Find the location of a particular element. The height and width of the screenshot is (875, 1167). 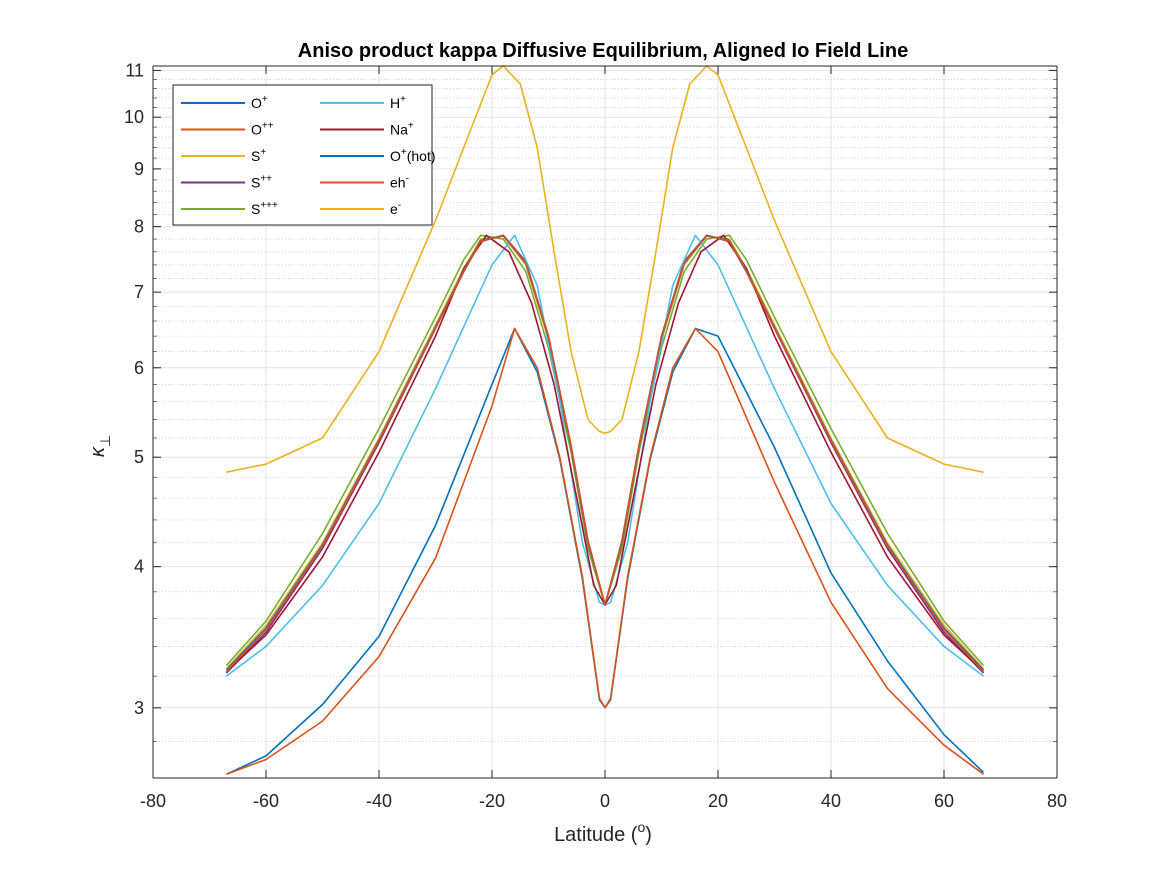

x-axis-label: Latitude (o) is located at coordinates (603, 832).